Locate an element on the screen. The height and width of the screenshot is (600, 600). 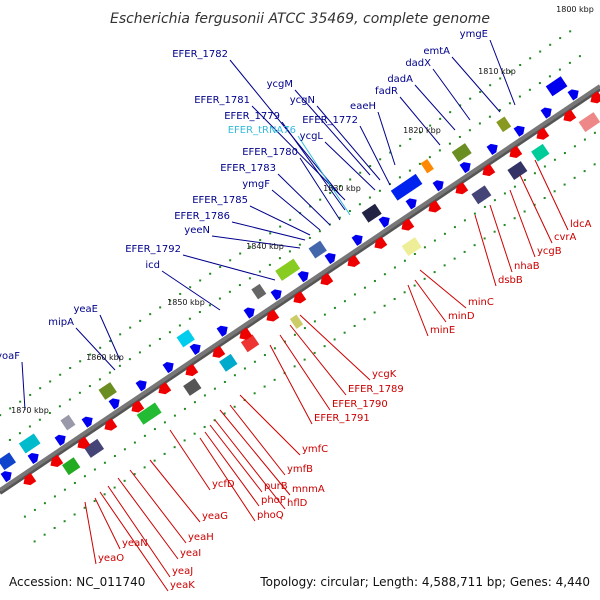
gene-label-ycgn: ycgN is located at coordinates (302, 100).